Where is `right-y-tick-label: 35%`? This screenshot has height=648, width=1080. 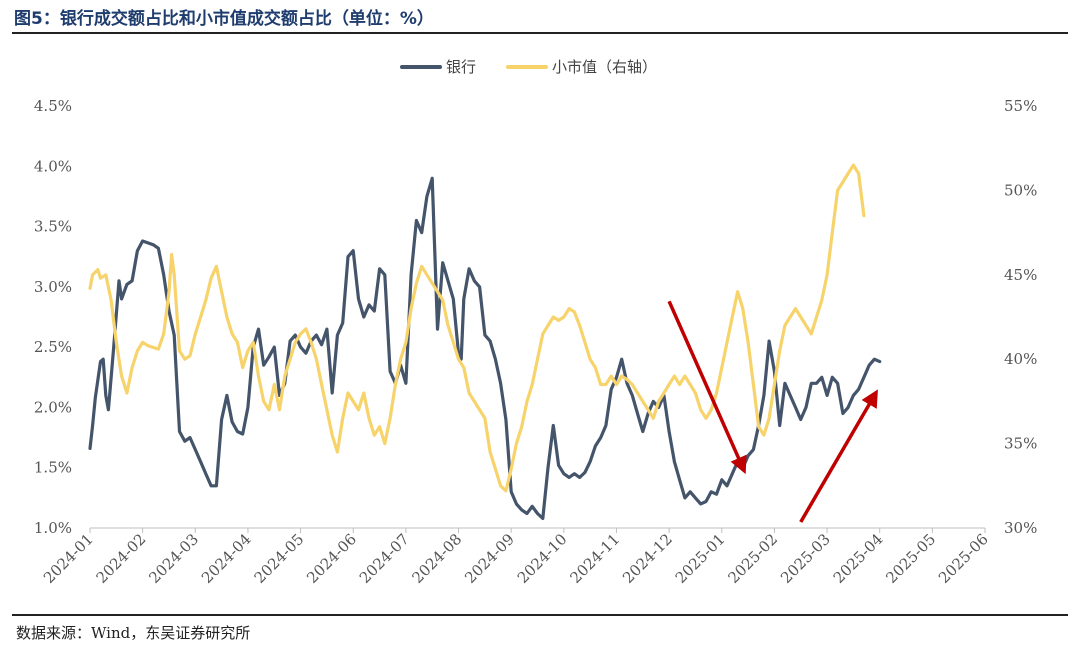 right-y-tick-label: 35% is located at coordinates (1020, 444).